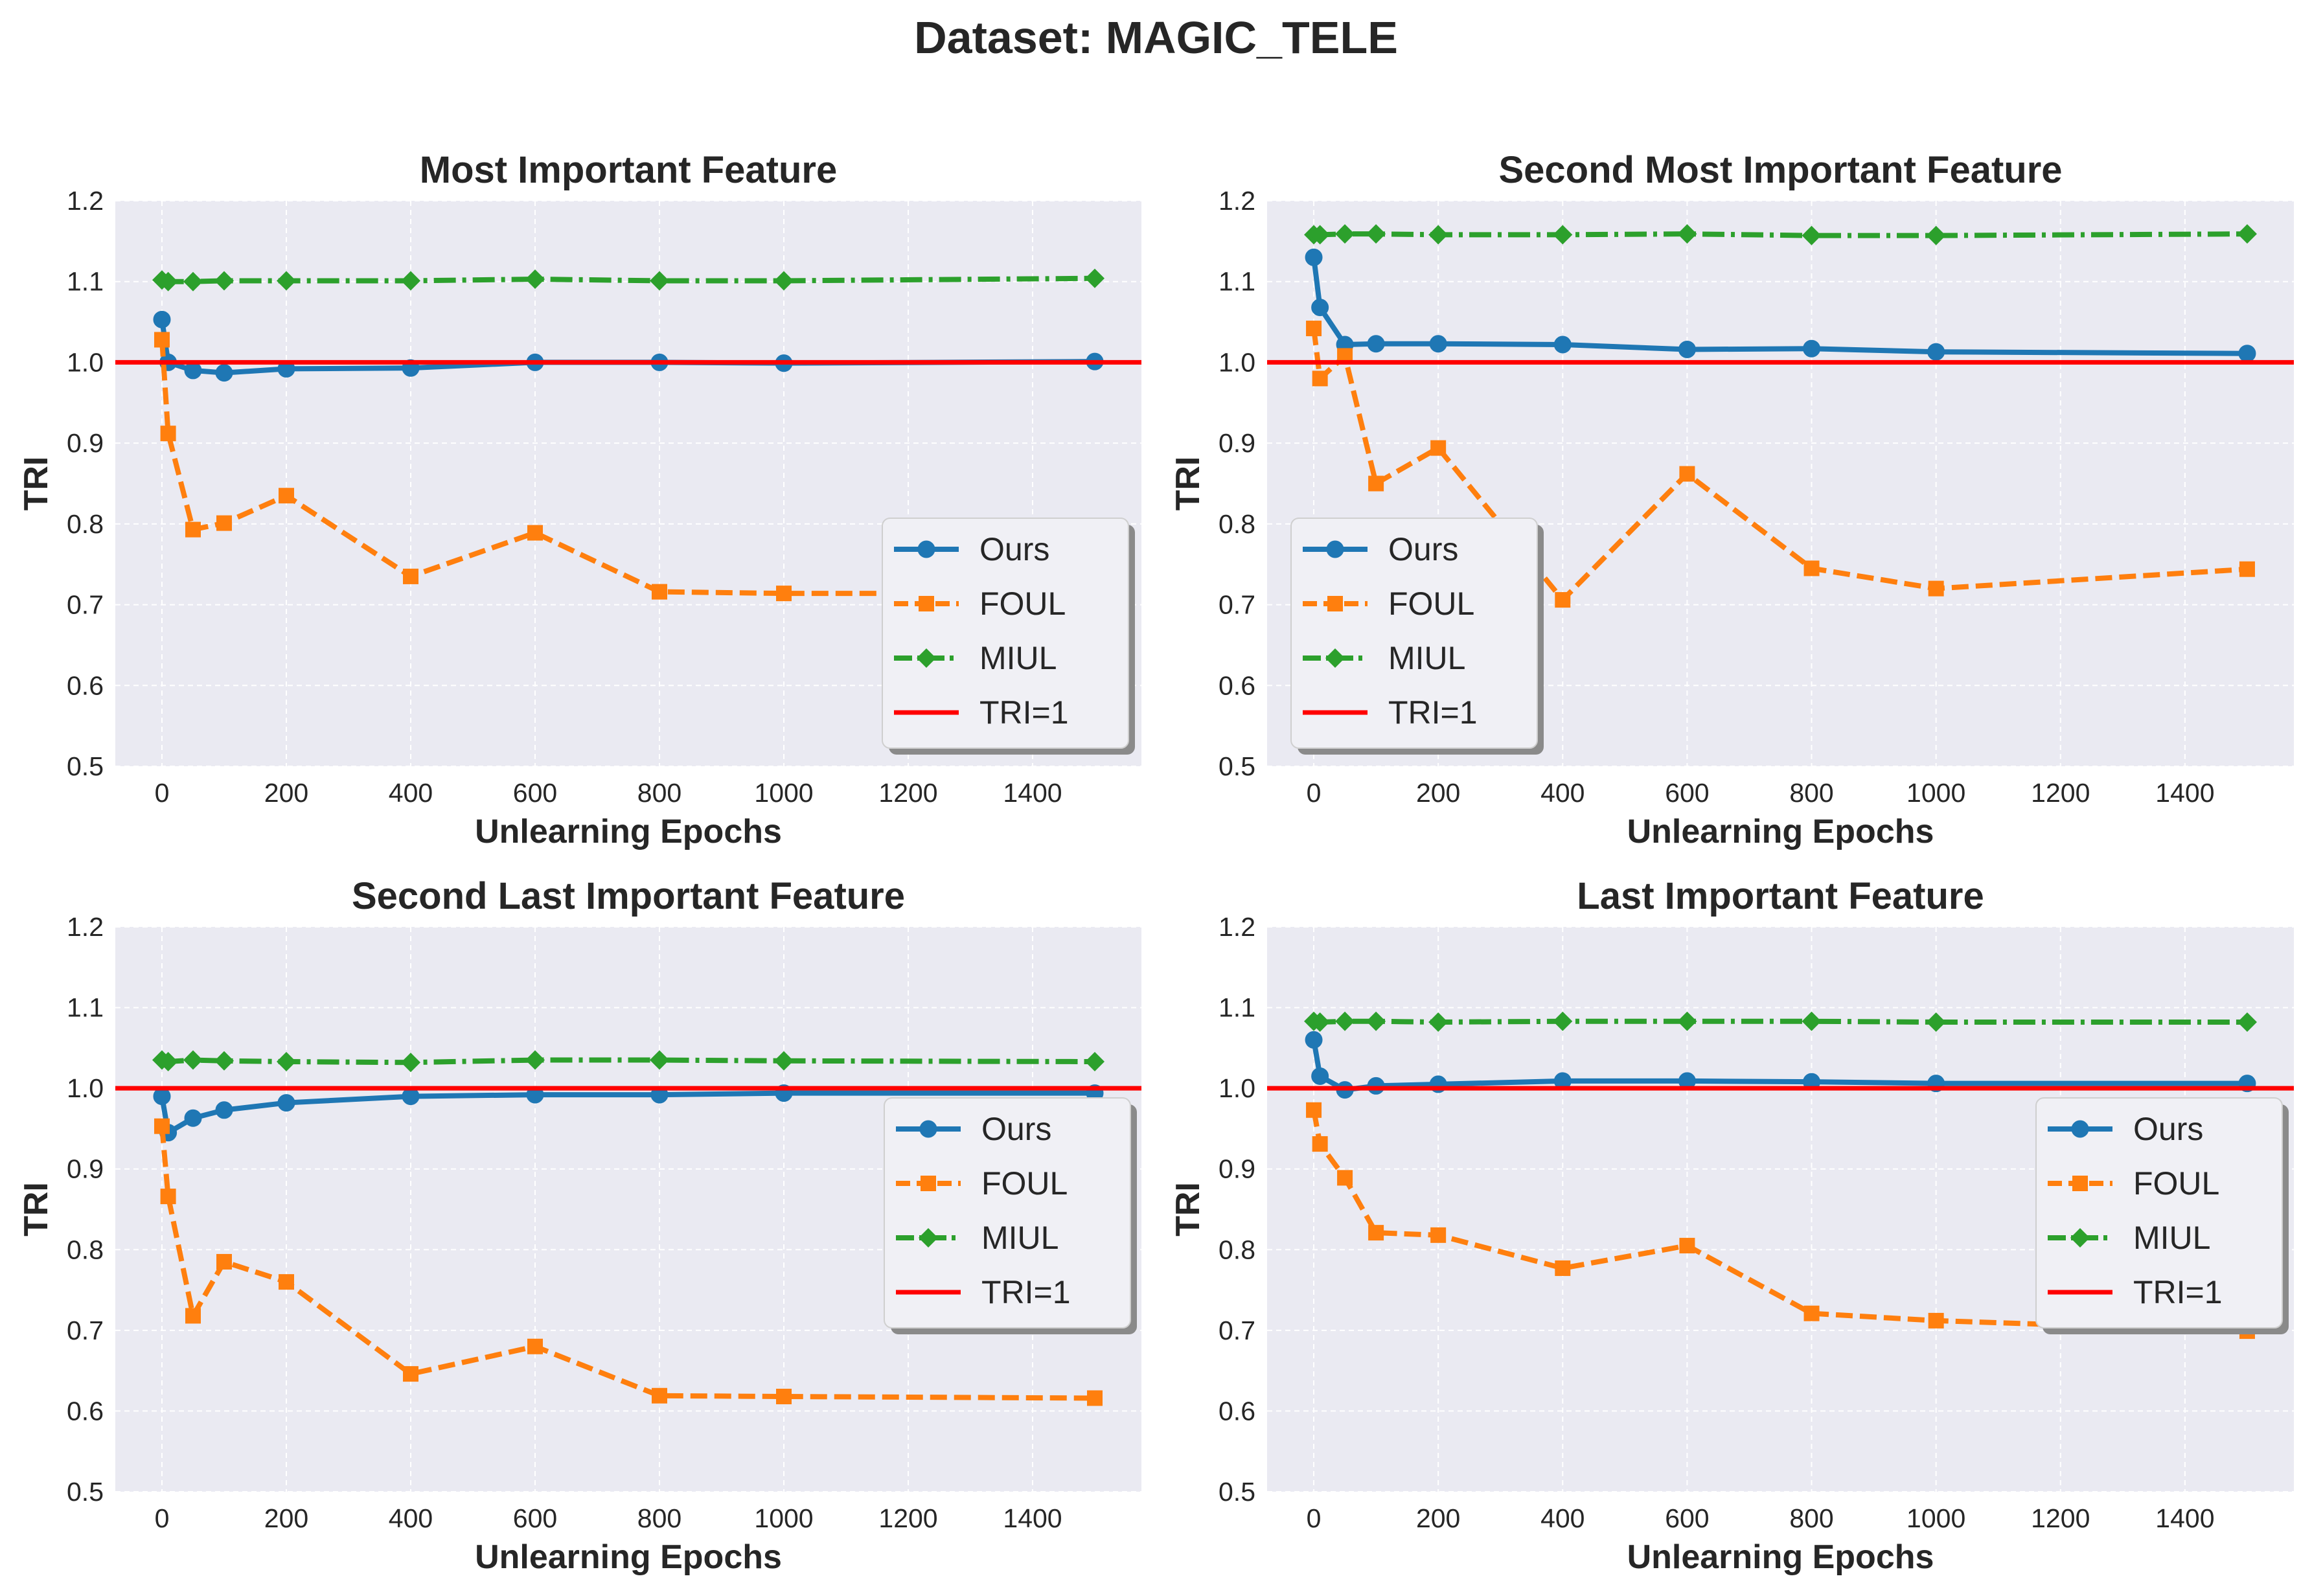  What do you see at coordinates (628, 1557) in the screenshot?
I see `x-axis-label: Unlearning Epochs` at bounding box center [628, 1557].